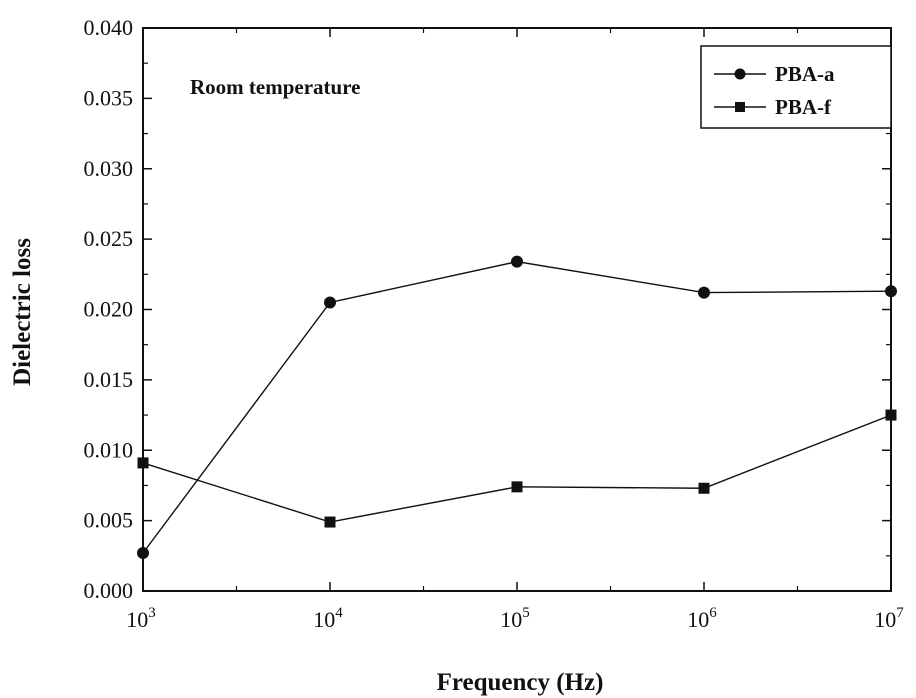 The height and width of the screenshot is (698, 916). What do you see at coordinates (22, 312) in the screenshot?
I see `y-axis-title: Dielectric loss` at bounding box center [22, 312].